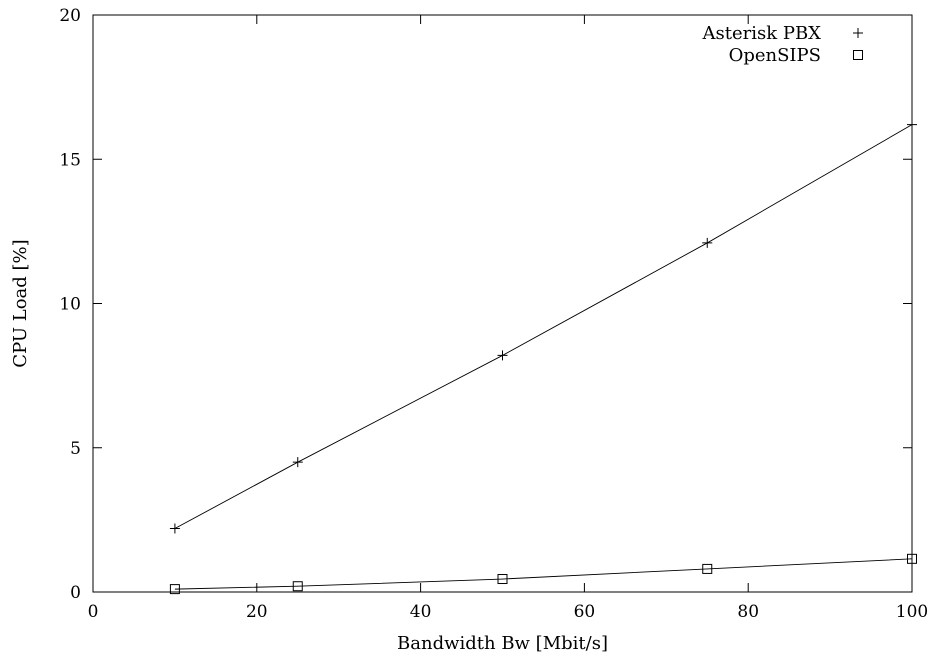  I want to click on x-tick-label: 0, so click(93, 612).